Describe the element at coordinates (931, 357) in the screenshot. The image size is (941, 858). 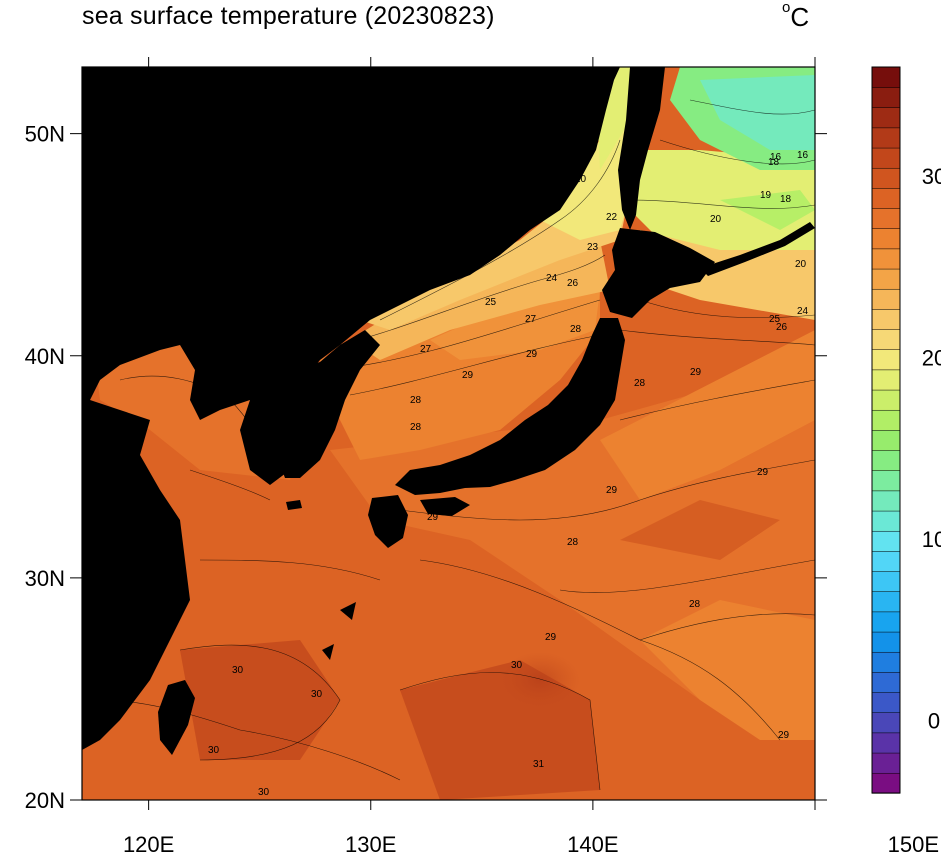
I see `colorbar-label: 20` at that location.